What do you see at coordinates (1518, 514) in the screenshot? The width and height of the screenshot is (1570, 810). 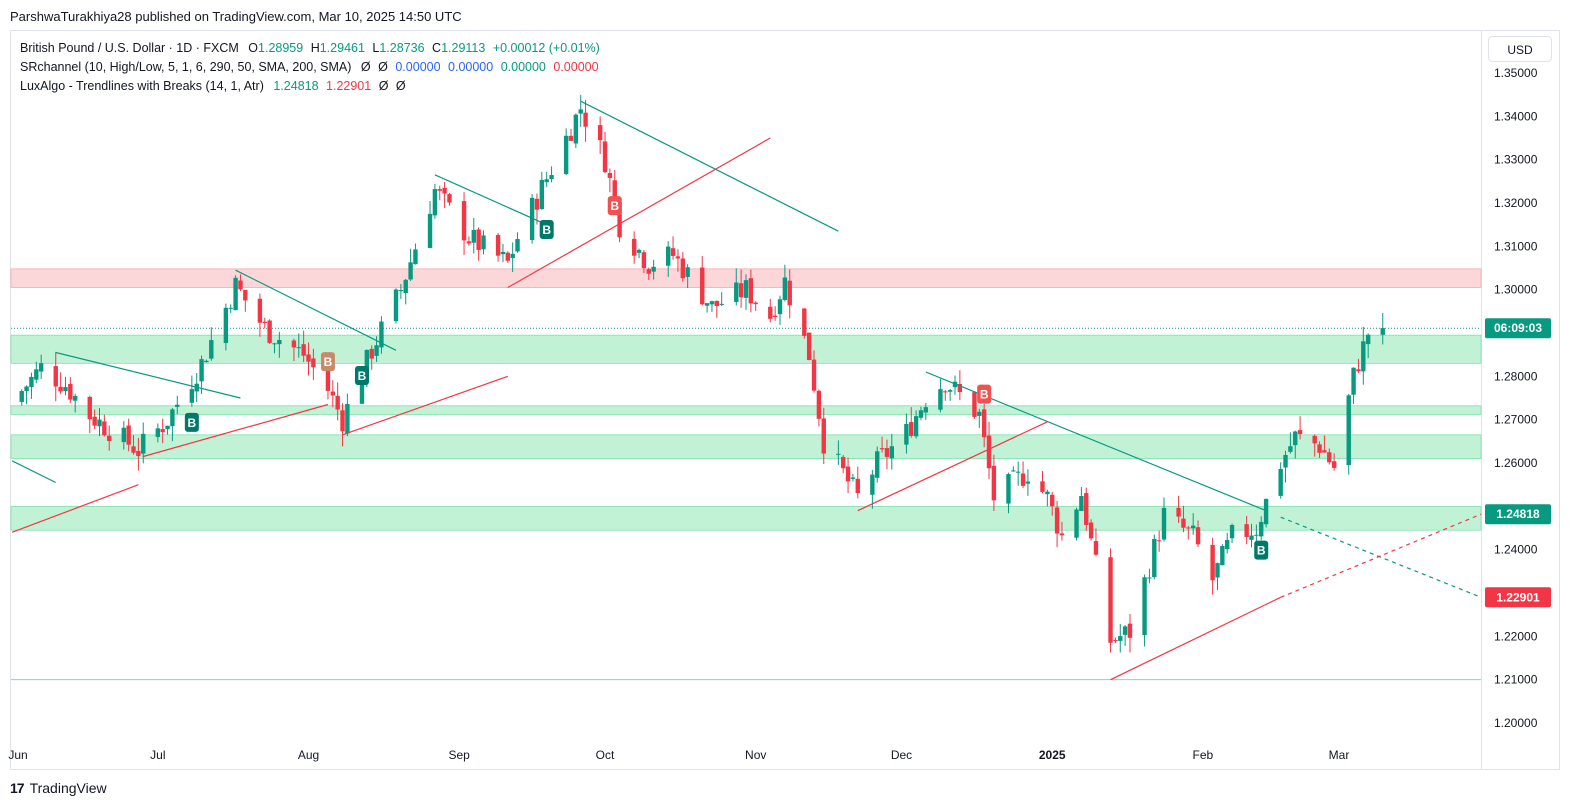 I see `price-tag-label: 1.24818` at bounding box center [1518, 514].